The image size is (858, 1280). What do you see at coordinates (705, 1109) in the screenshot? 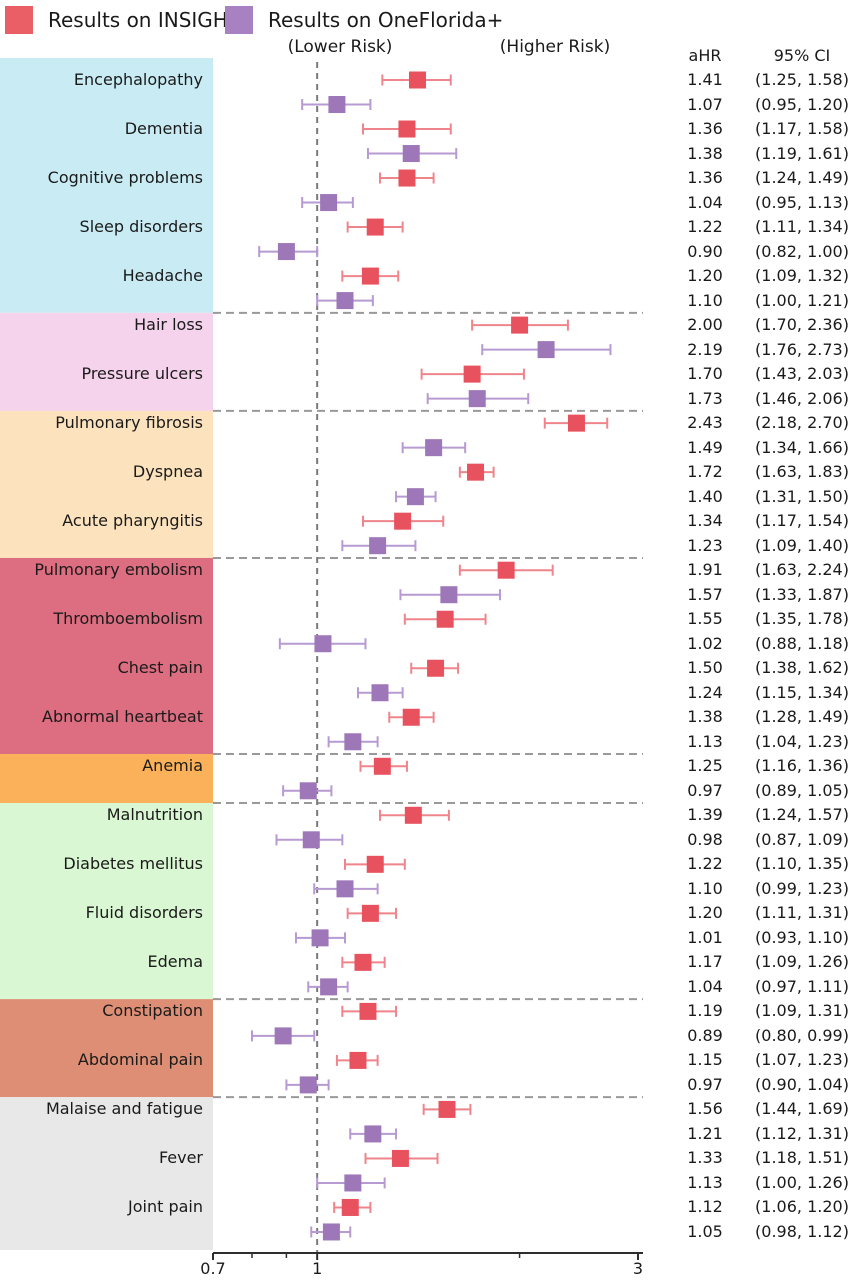
I see `ahr-value: 1.56` at bounding box center [705, 1109].